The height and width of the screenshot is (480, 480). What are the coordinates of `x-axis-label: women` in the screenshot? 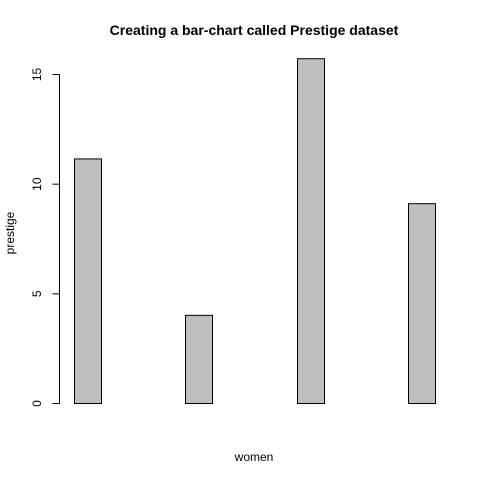 It's located at (254, 457).